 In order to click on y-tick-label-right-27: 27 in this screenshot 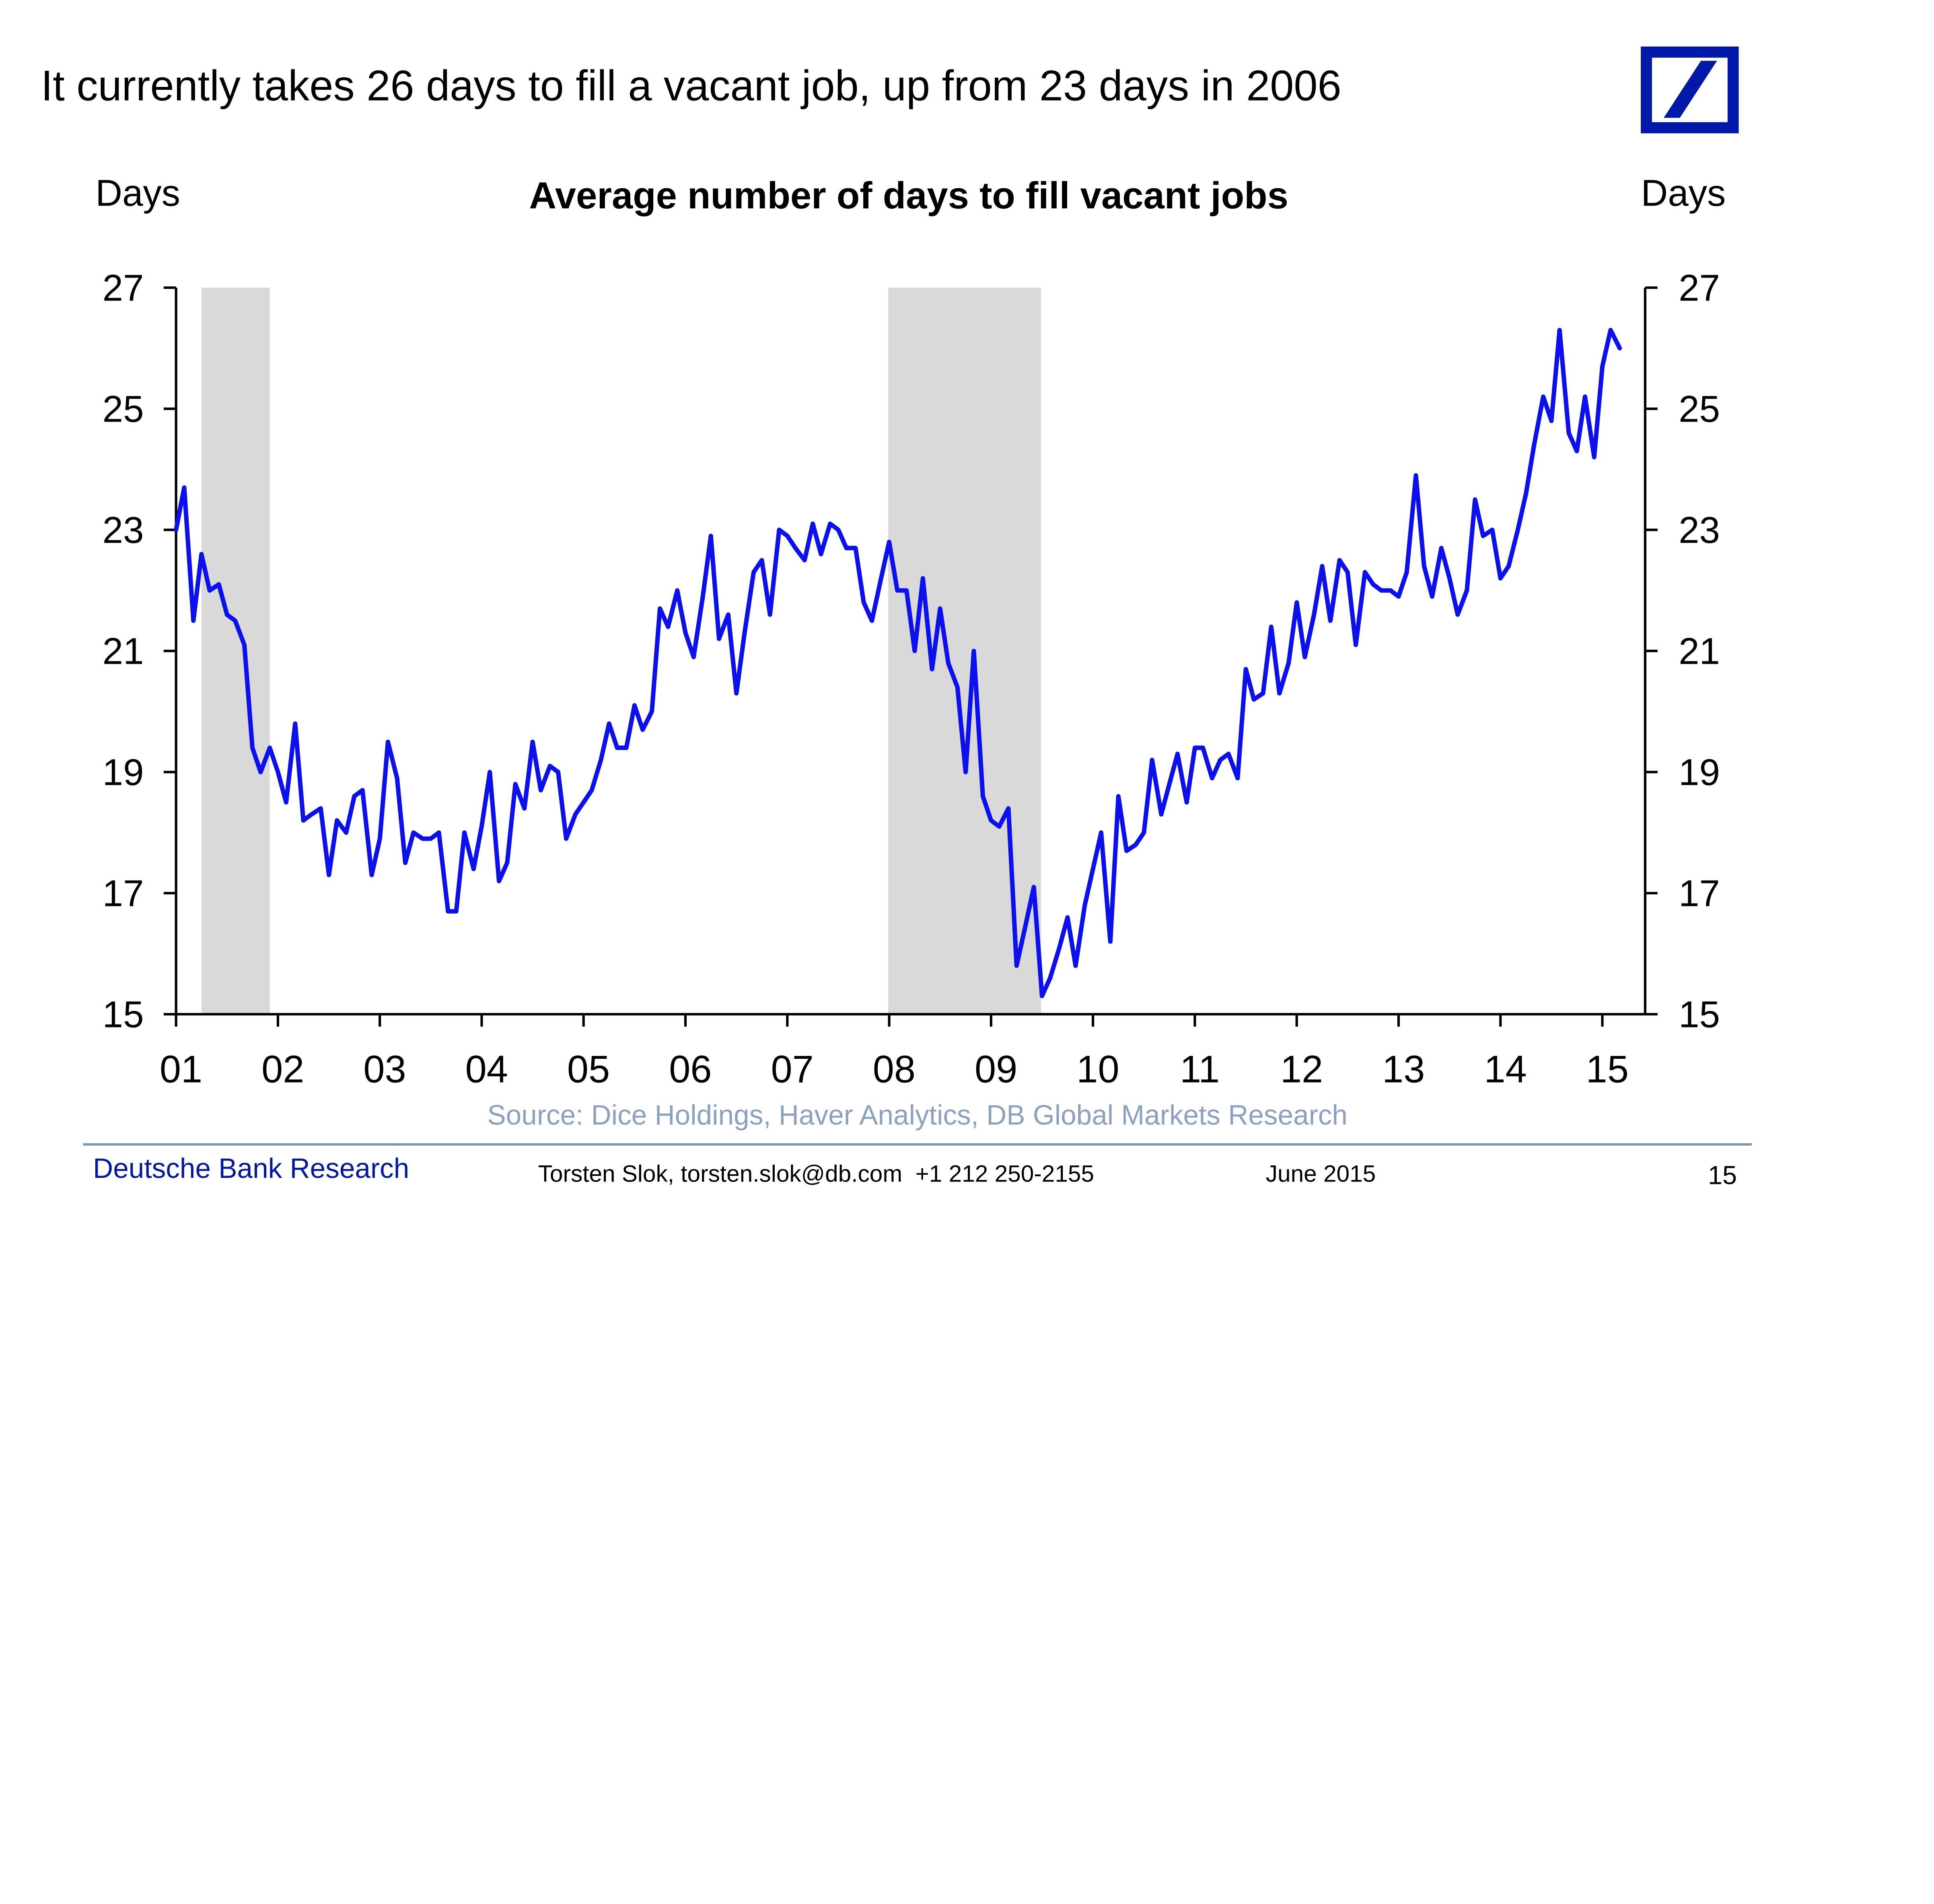, I will do `click(1699, 288)`.